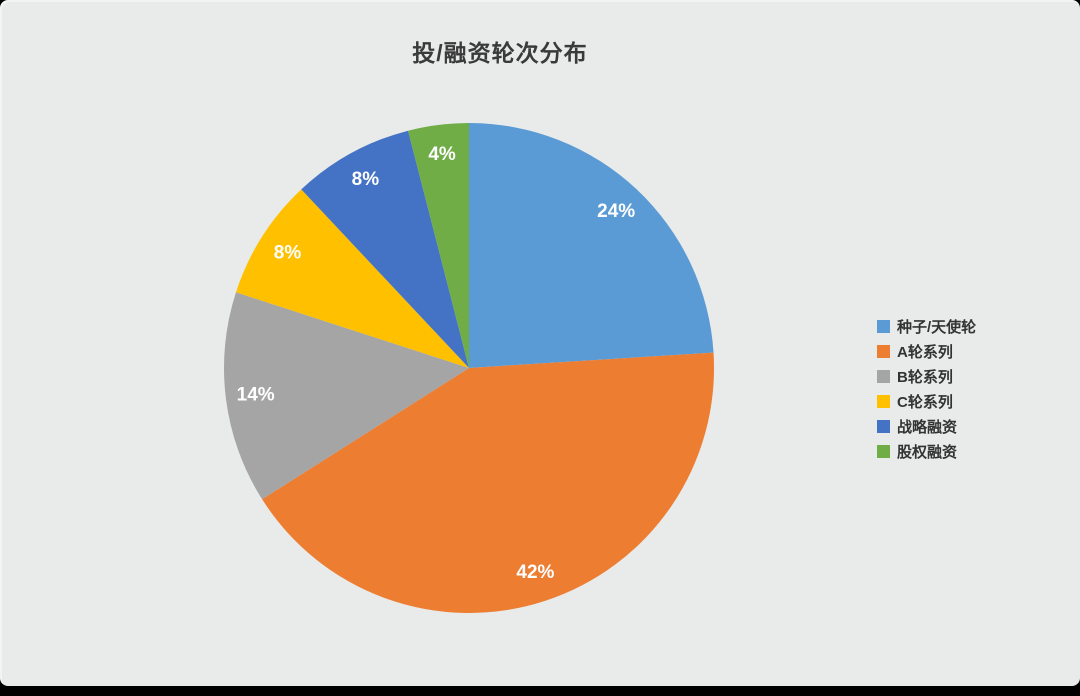  I want to click on legend-label: 股权融资, so click(927, 452).